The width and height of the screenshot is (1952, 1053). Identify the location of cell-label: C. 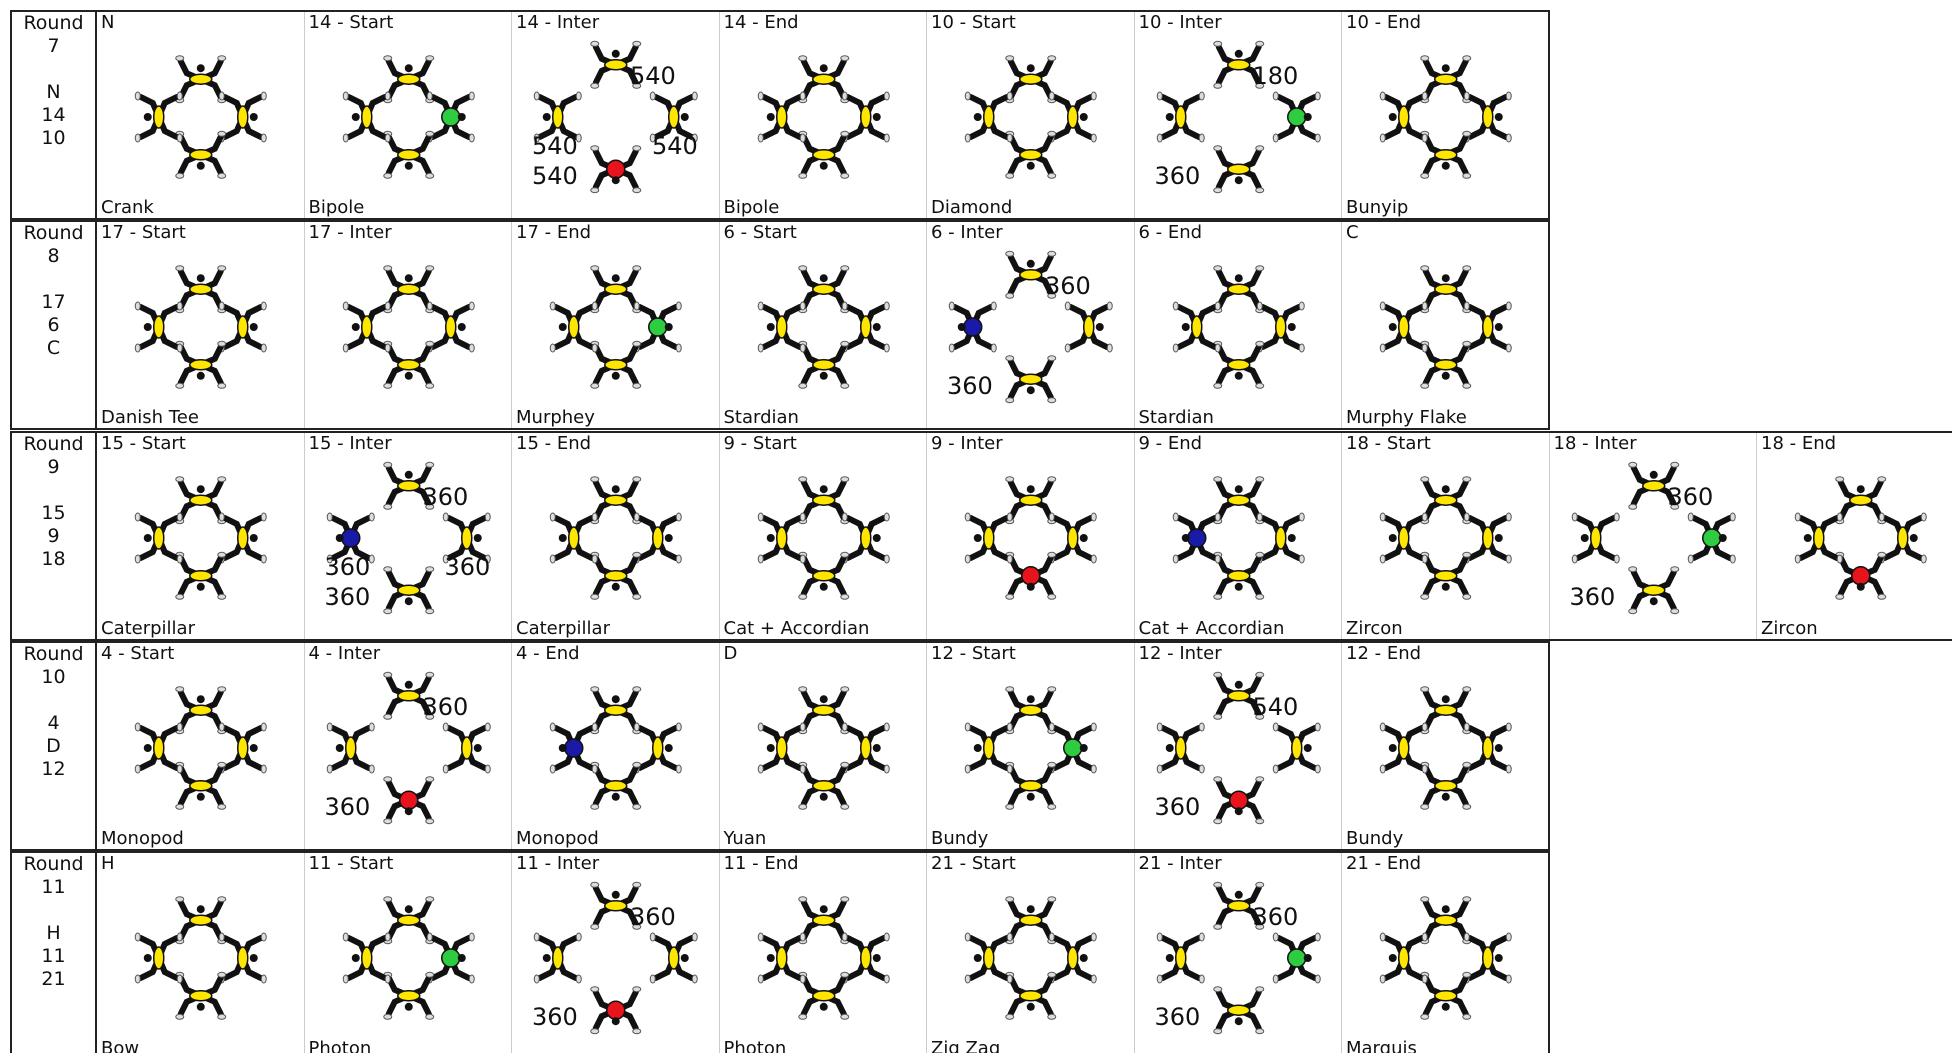
(1352, 232).